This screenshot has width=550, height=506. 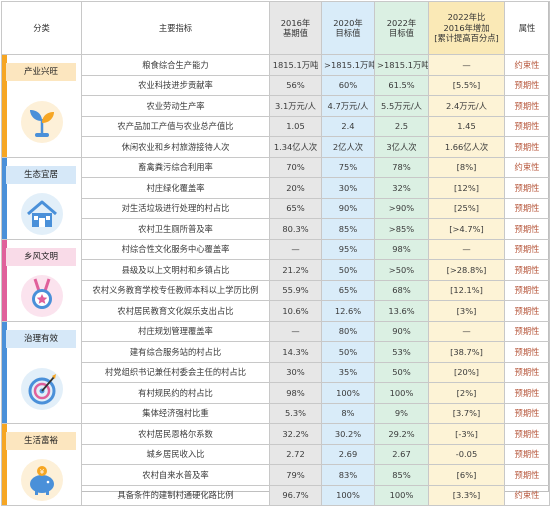 What do you see at coordinates (348, 65) in the screenshot?
I see `value-2020-cell: >1815.1万吨` at bounding box center [348, 65].